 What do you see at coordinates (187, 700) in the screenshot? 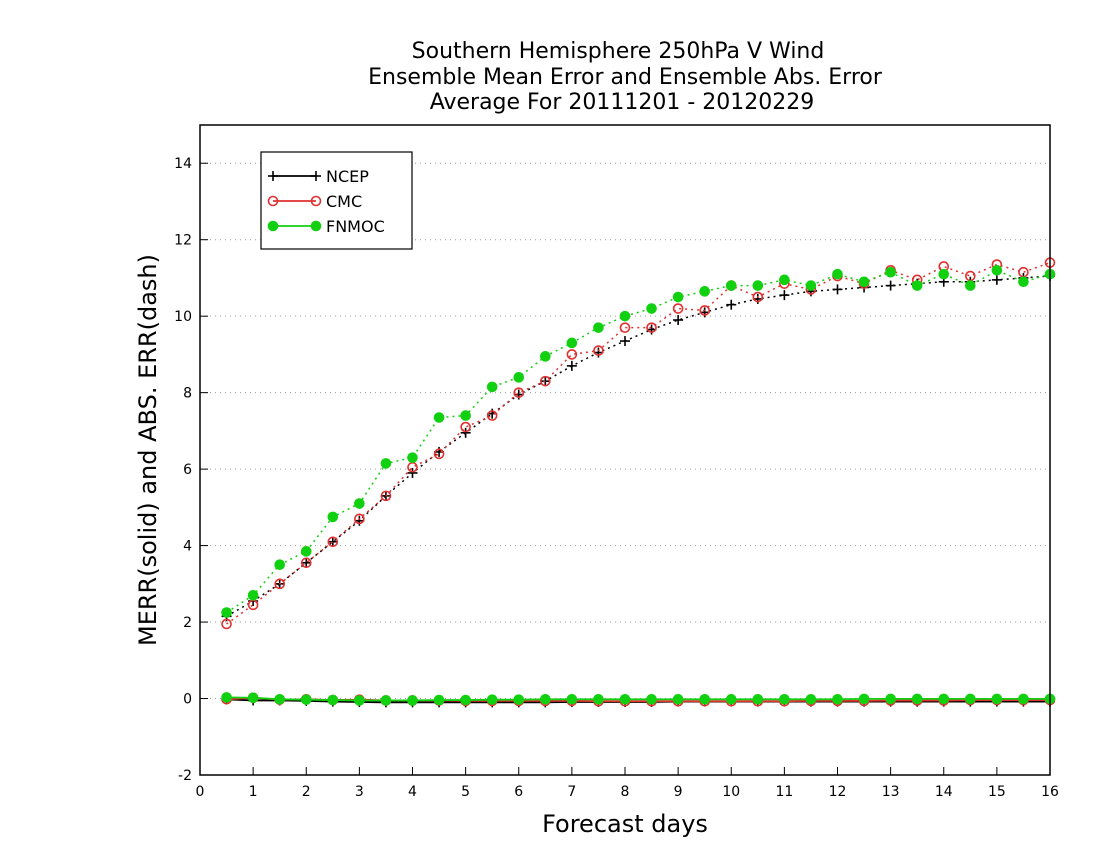
I see `y-tick-label: 0` at bounding box center [187, 700].